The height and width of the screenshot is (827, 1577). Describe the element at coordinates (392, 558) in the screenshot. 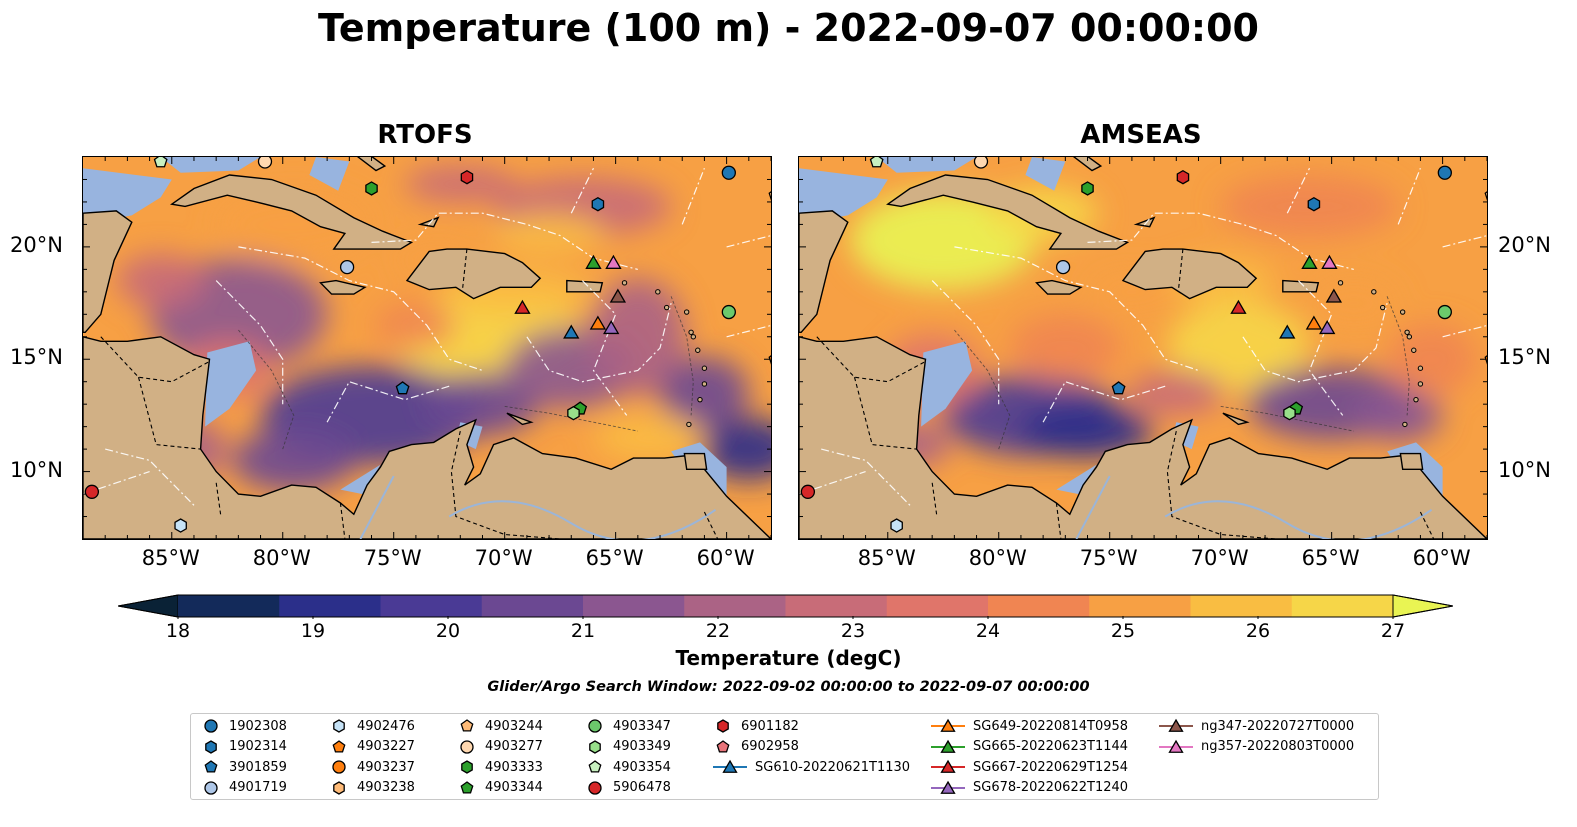

I see `lon-tick-label: 75°W` at that location.